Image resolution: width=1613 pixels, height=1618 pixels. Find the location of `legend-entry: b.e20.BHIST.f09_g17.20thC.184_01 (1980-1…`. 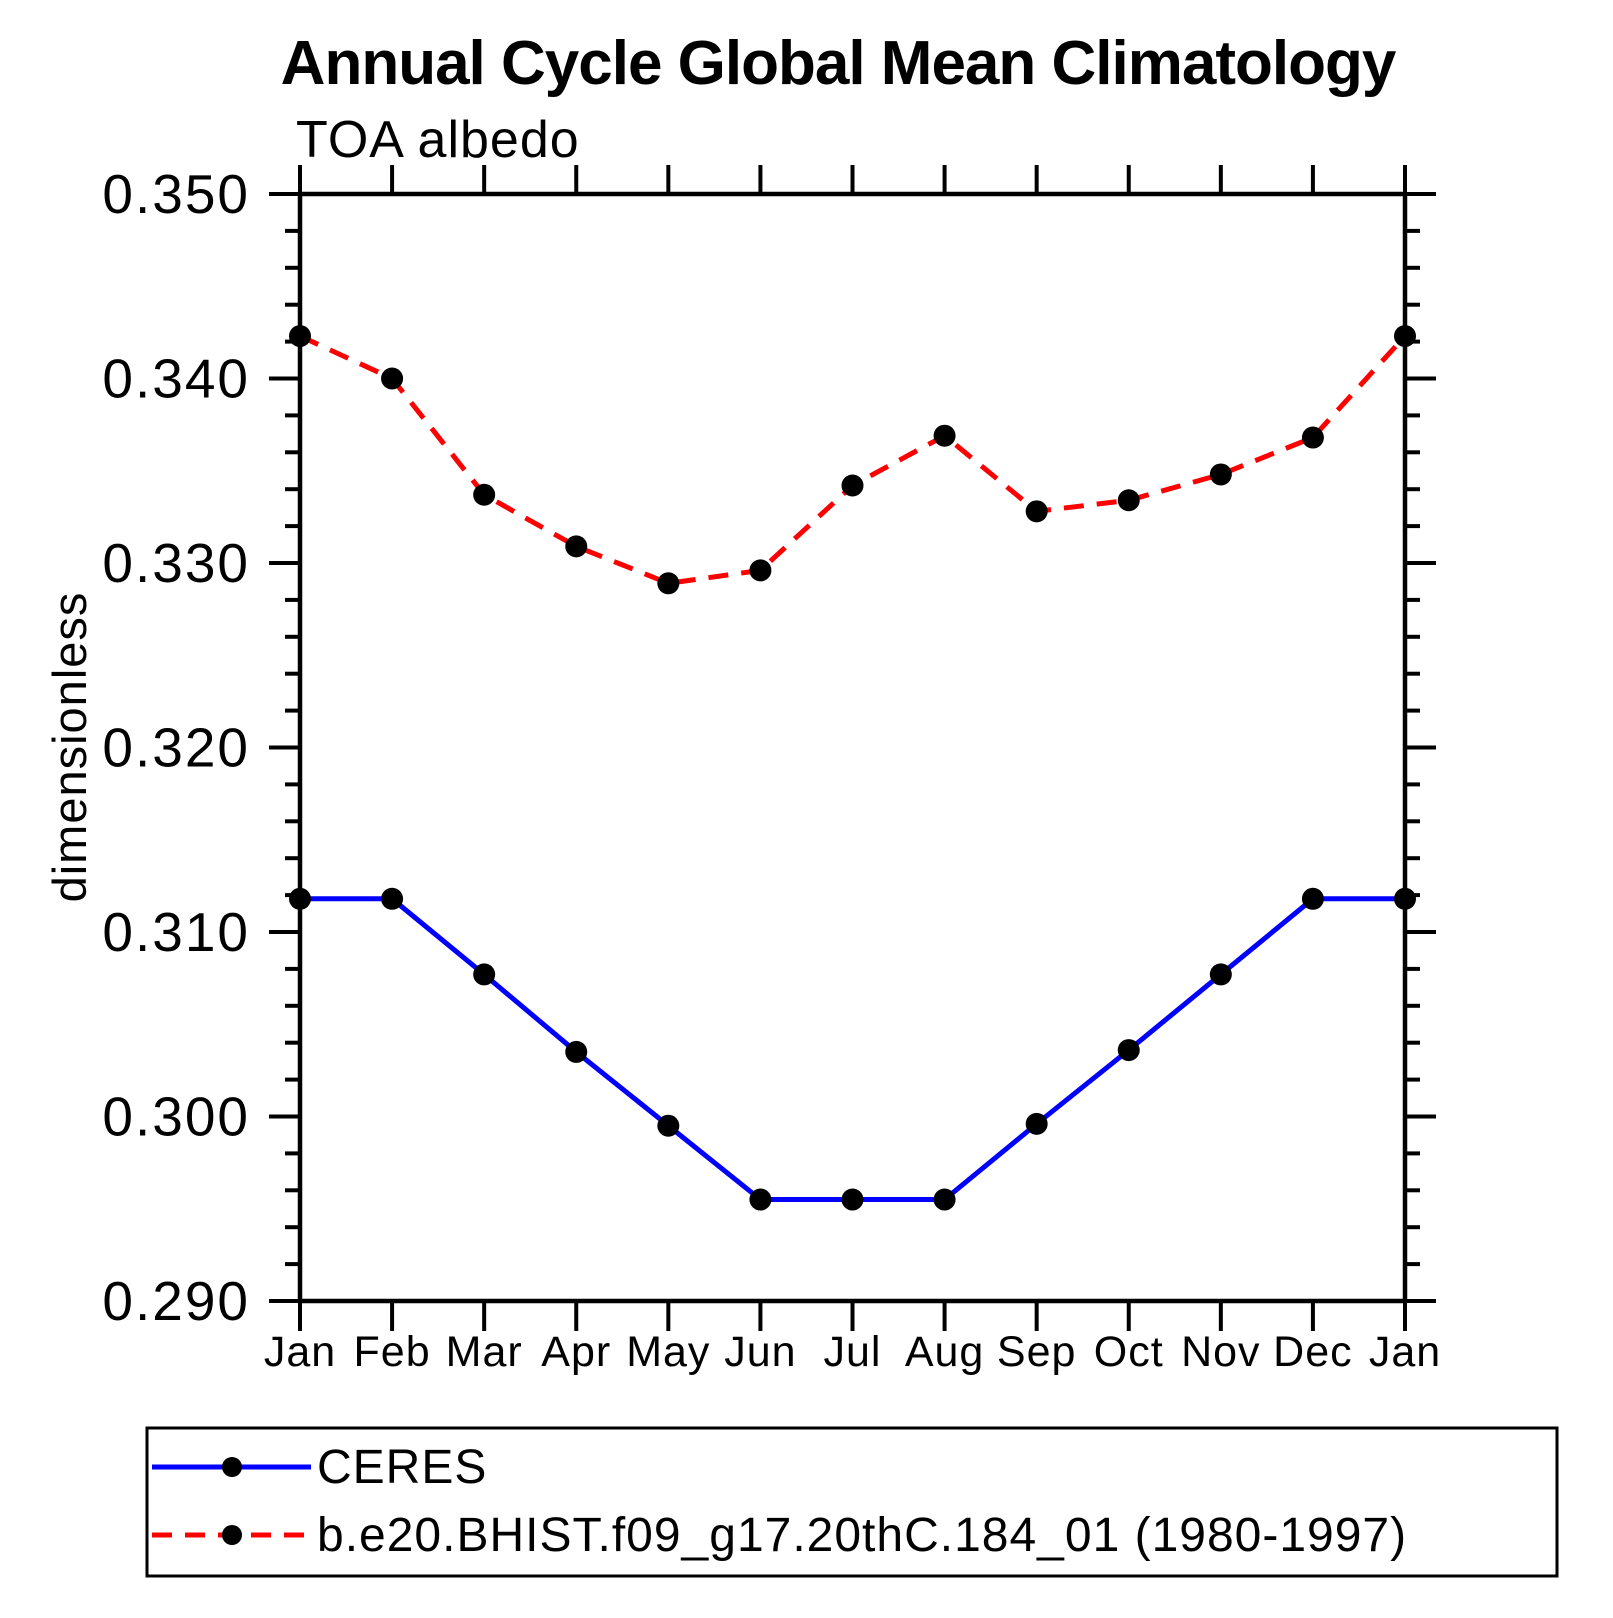

legend-entry: b.e20.BHIST.f09_g17.20thC.184_01 (1980-1… is located at coordinates (779, 1535).